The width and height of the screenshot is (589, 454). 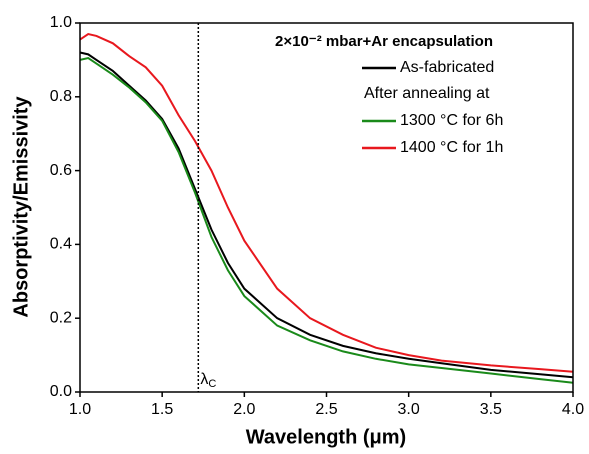 I want to click on cutoff-label: λC, so click(x=208, y=380).